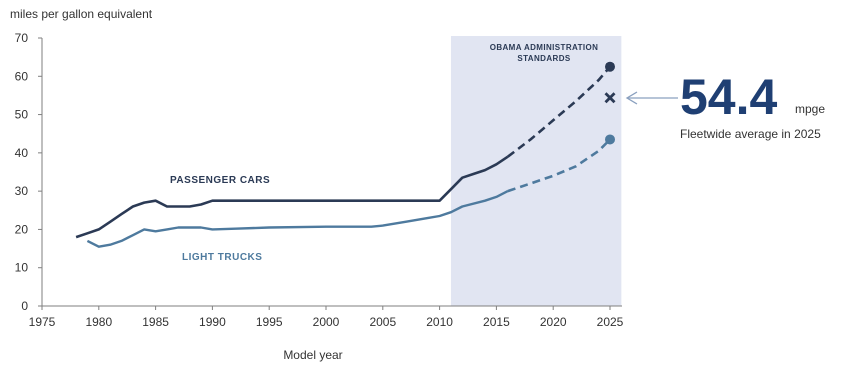 This screenshot has height=369, width=852. I want to click on y-tick-label: 0, so click(24, 306).